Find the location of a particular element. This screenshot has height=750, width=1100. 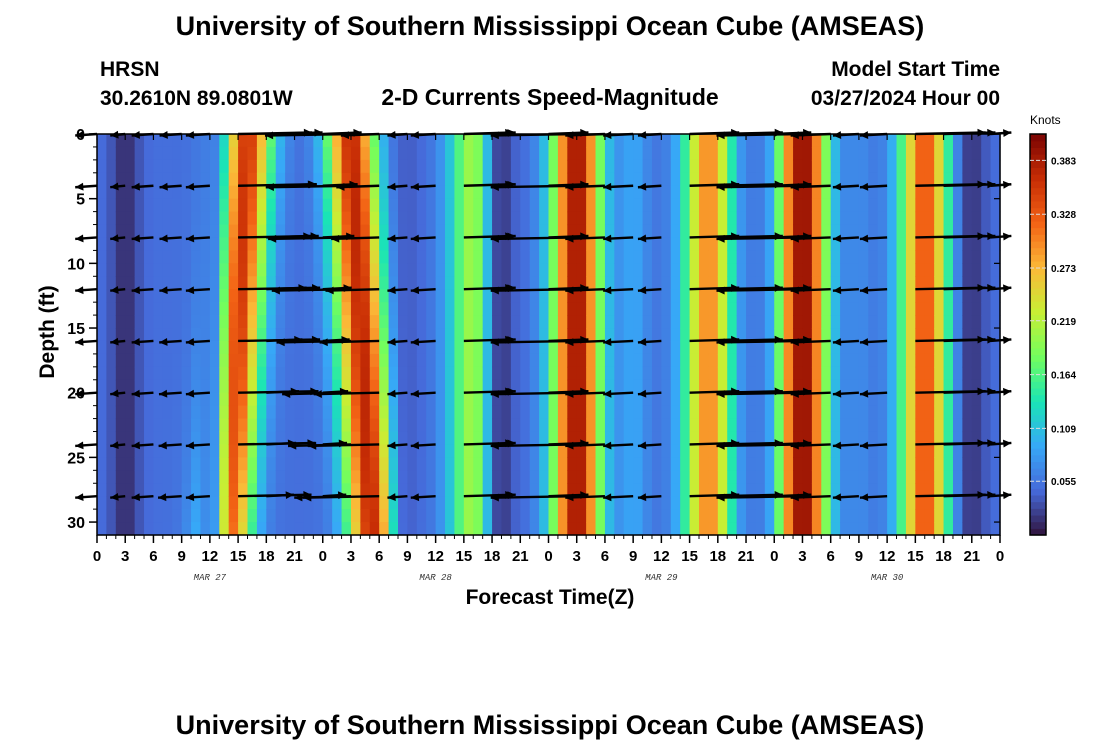

colorbar-unit: Knots is located at coordinates (1045, 120).